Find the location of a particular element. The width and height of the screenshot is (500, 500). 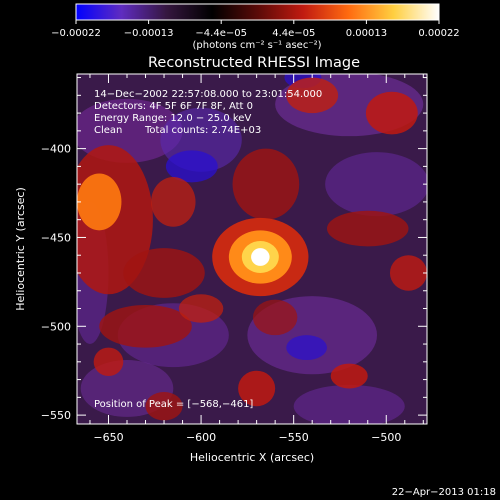

colorbar-tick-label: −4.4e−05 is located at coordinates (221, 33).